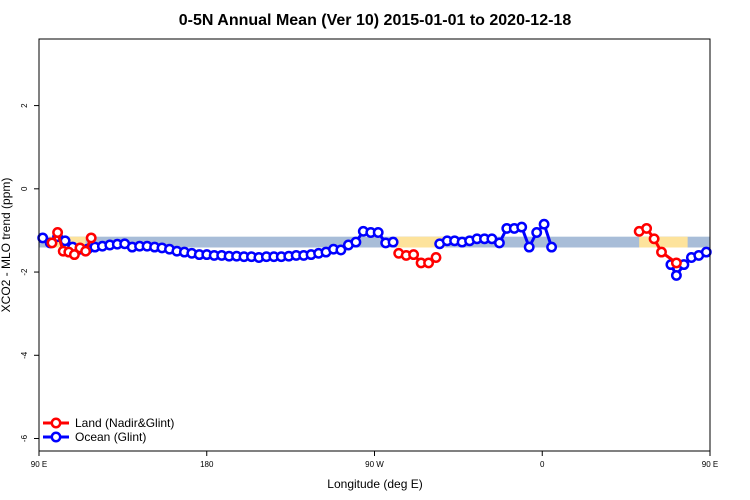  What do you see at coordinates (542, 464) in the screenshot?
I see `x-tick-label-3: 0` at bounding box center [542, 464].